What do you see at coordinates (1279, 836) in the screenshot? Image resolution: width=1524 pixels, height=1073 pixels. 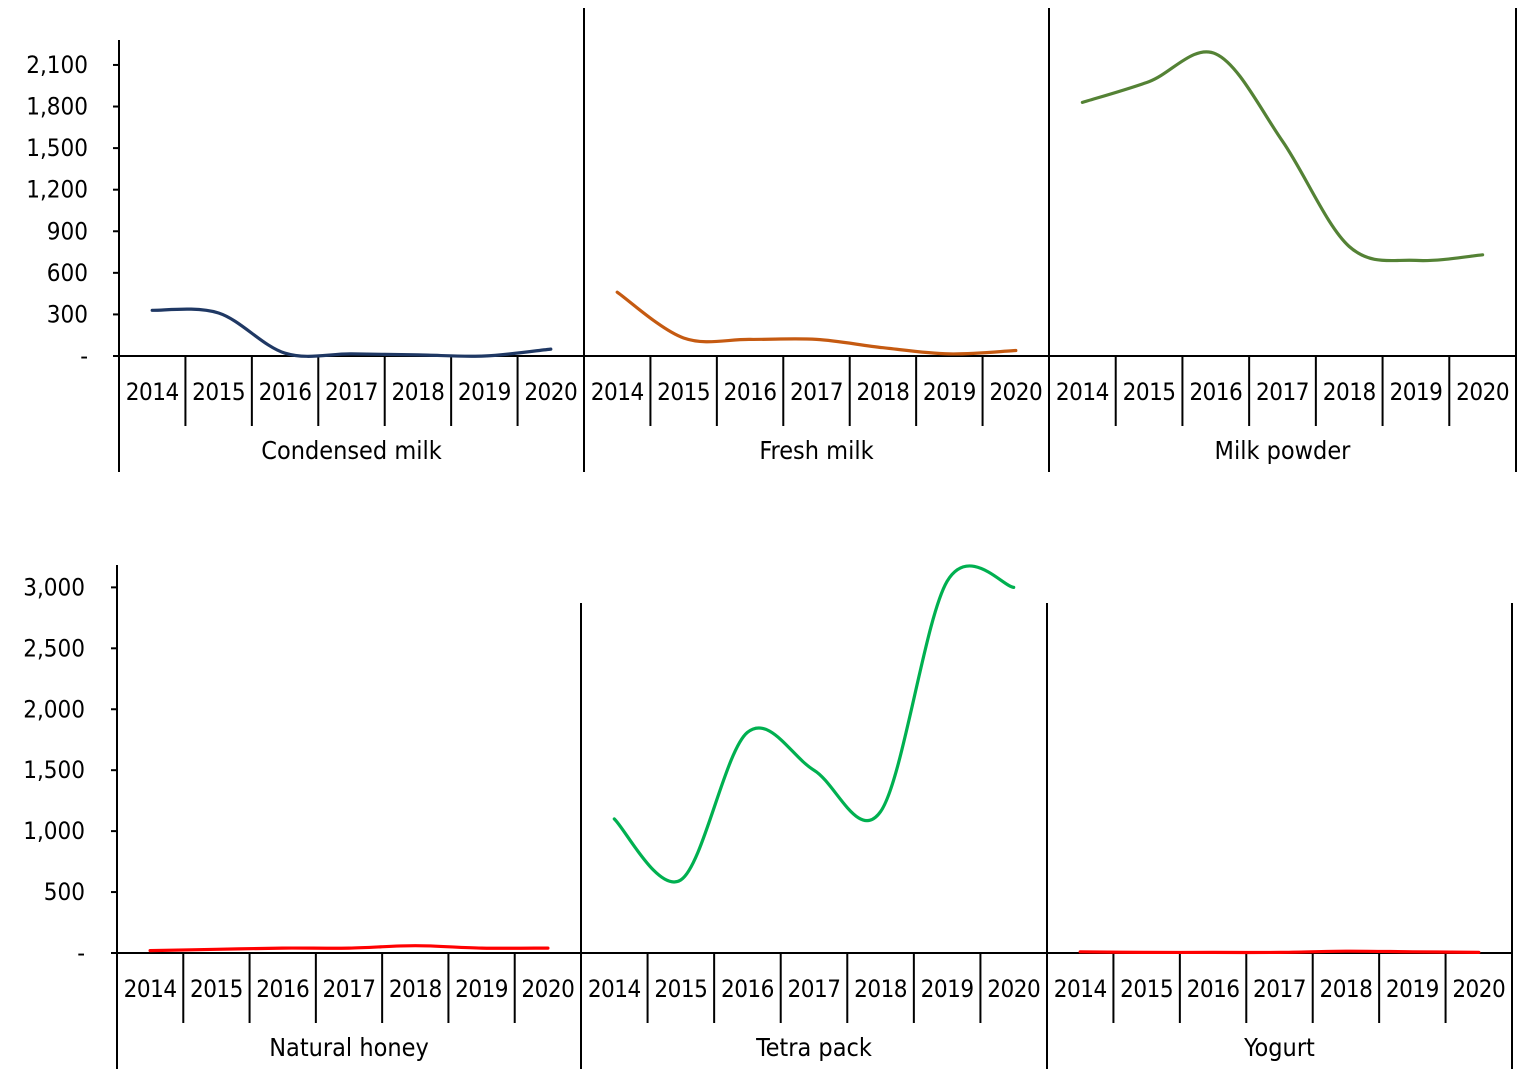 I see `panel-yogurt: 2014 2015 2016 2017 2018 2019 2020 Yogurt` at bounding box center [1279, 836].